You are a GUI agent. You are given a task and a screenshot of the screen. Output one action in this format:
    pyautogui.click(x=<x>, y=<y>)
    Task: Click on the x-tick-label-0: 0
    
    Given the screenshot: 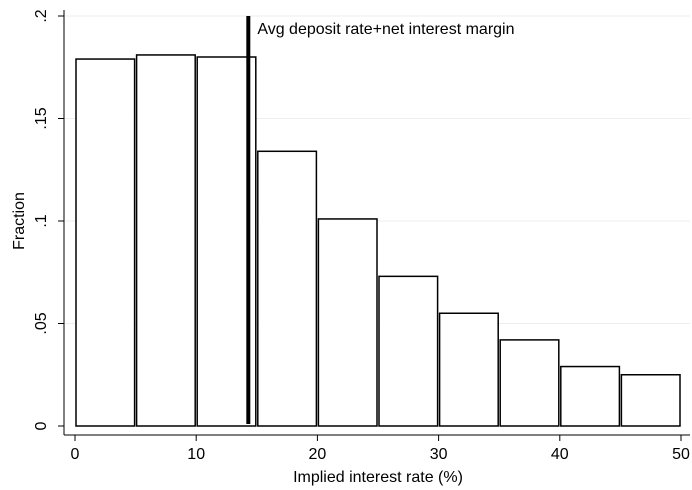 What is the action you would take?
    pyautogui.click(x=75, y=454)
    